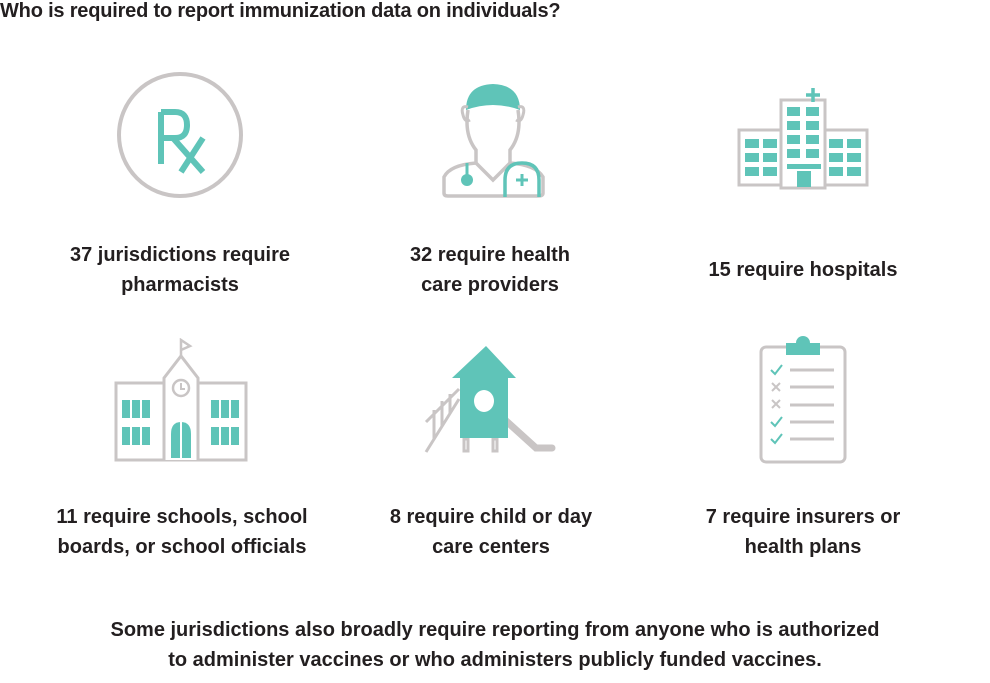  Describe the element at coordinates (803, 517) in the screenshot. I see `label-line: 7 require insurers or` at that location.